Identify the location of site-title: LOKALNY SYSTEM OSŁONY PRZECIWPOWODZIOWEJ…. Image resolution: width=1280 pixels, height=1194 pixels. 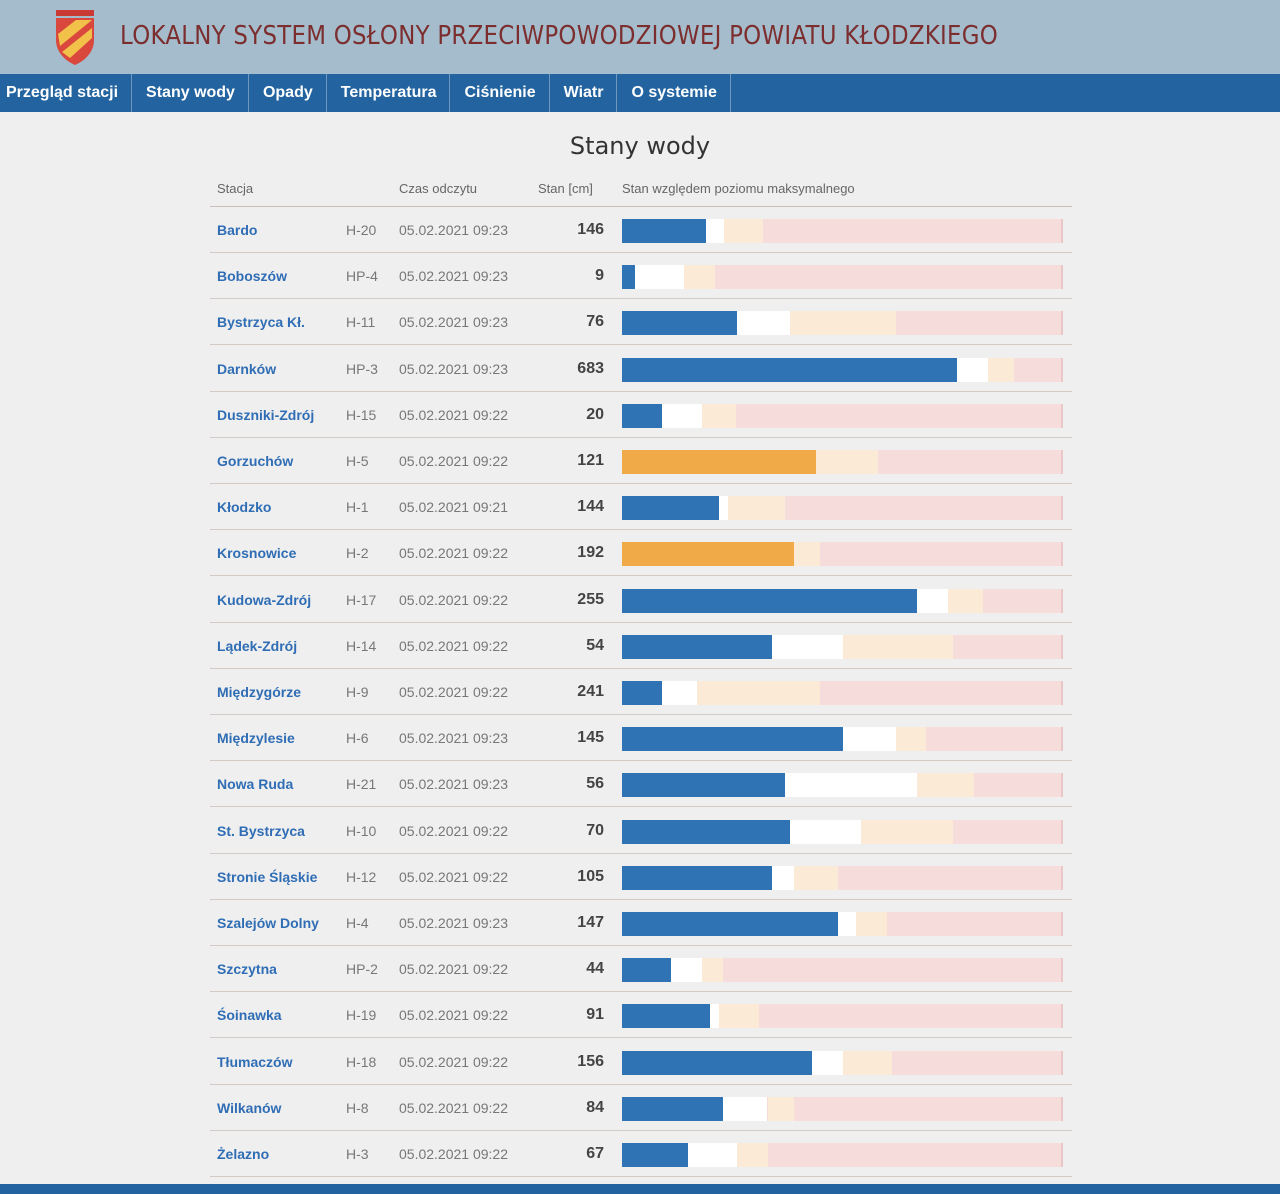
(559, 36).